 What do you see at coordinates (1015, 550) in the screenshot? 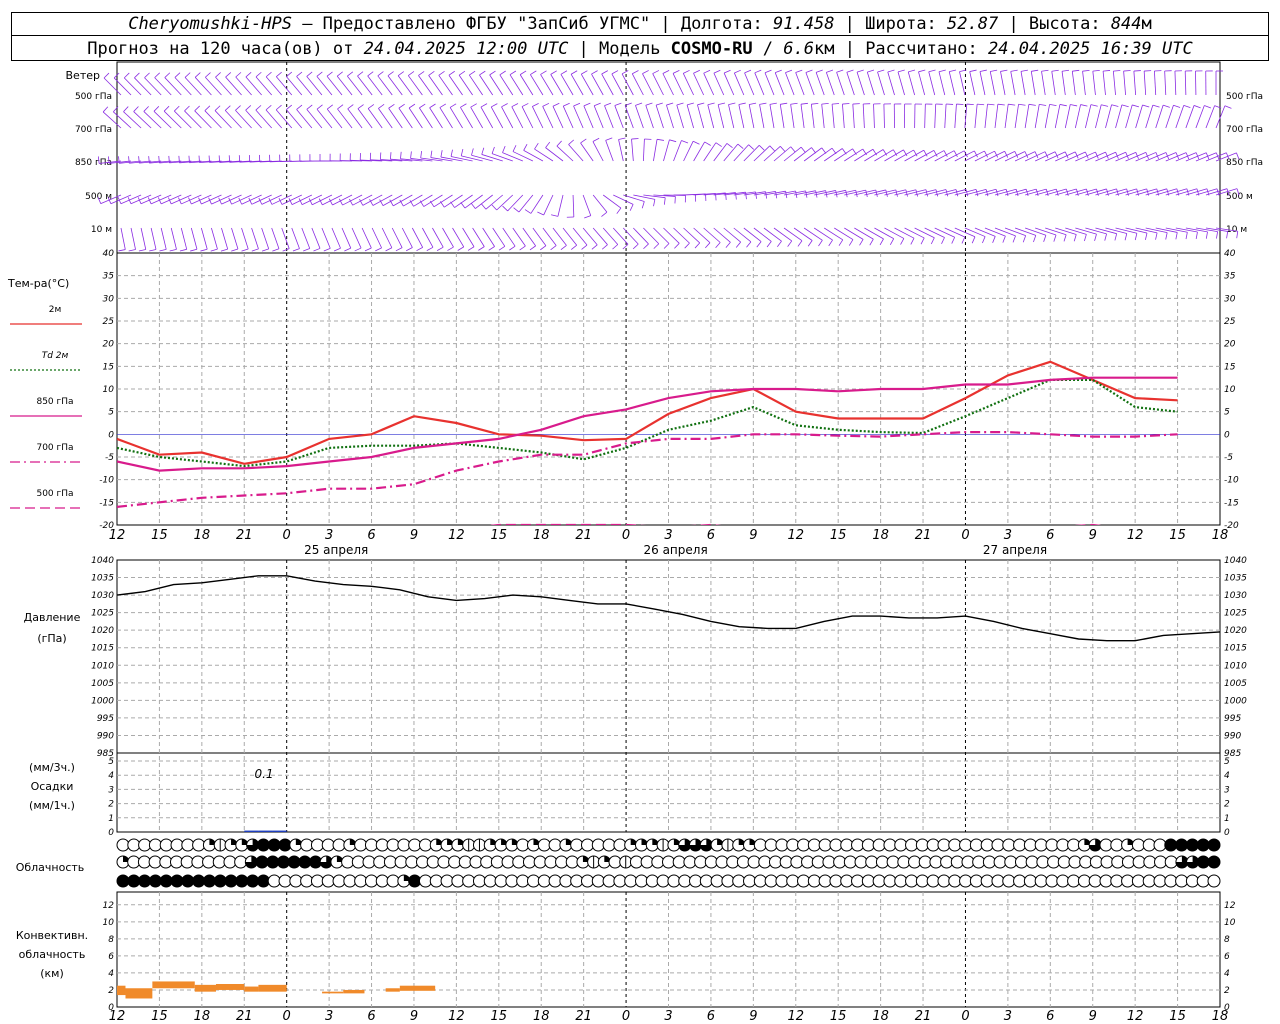
I see `date-label: 27 апреля` at bounding box center [1015, 550].